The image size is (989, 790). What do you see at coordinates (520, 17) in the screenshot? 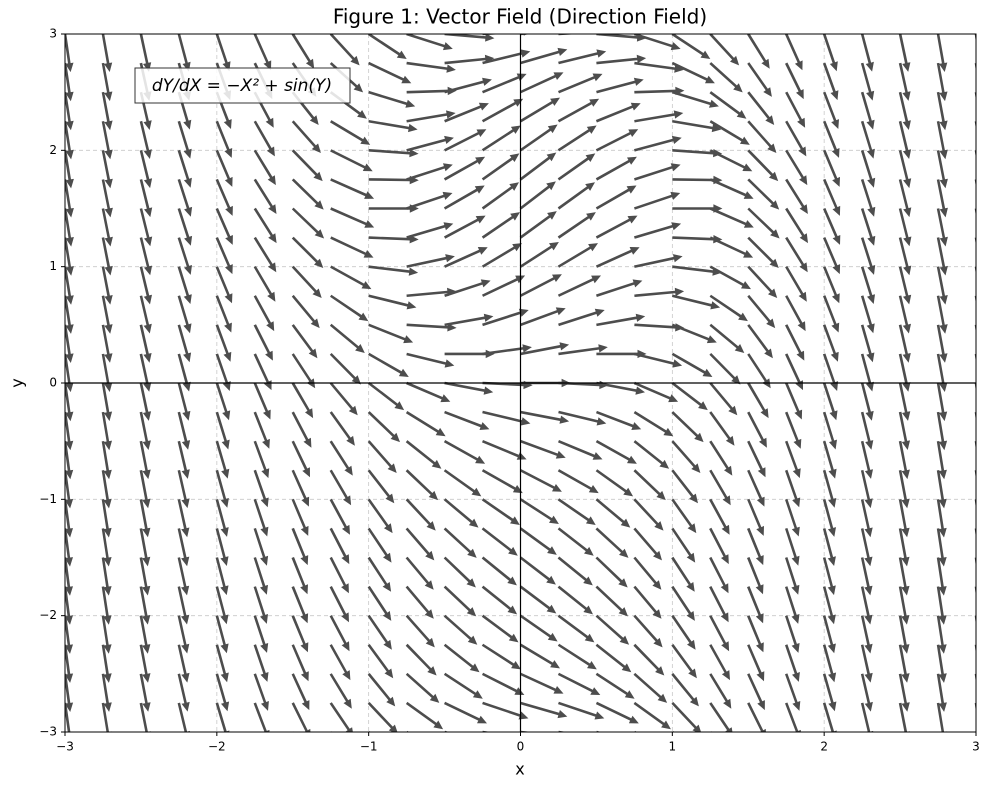
I see `chart-title: Figure 1: Vector Field (Direction Field)` at bounding box center [520, 17].